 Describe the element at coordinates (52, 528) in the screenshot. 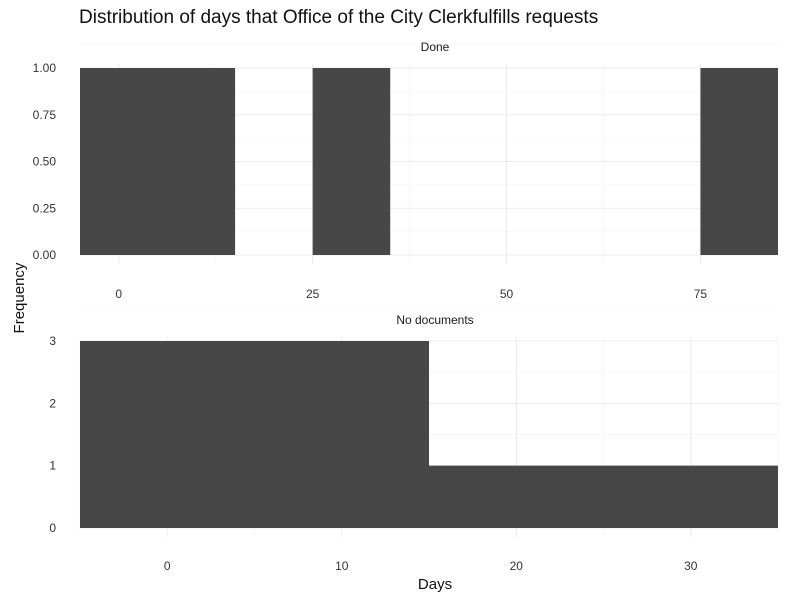

I see `y-tick-label: 0` at that location.